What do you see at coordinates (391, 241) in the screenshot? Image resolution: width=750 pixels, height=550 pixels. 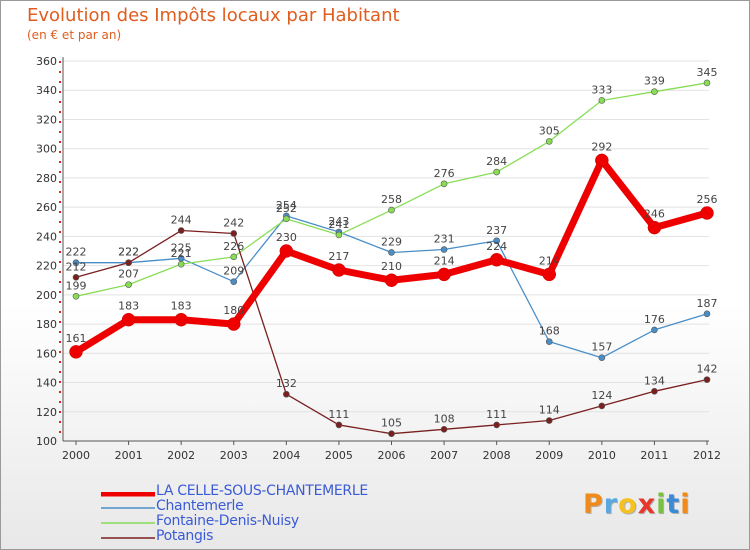 I see `data-label: 229` at bounding box center [391, 241].